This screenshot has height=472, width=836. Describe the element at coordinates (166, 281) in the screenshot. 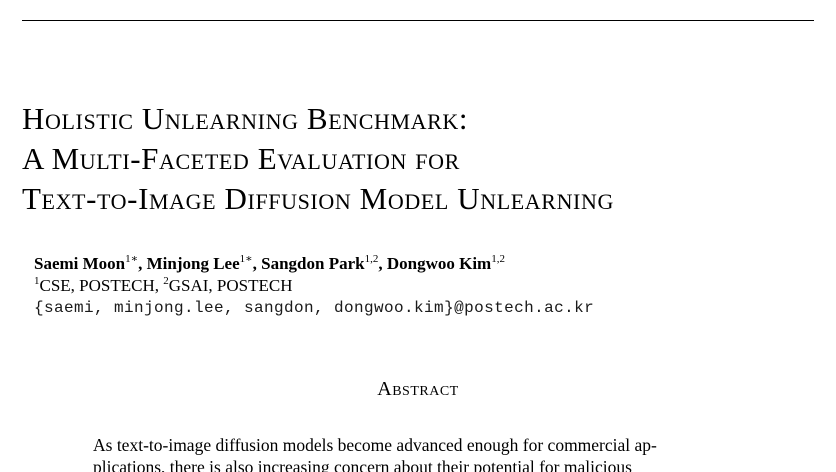

I see `affiliation-mark: 2` at that location.